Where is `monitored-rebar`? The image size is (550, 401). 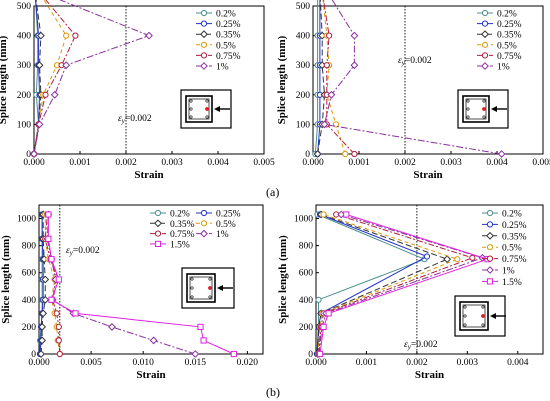
monitored-rebar is located at coordinates (483, 316).